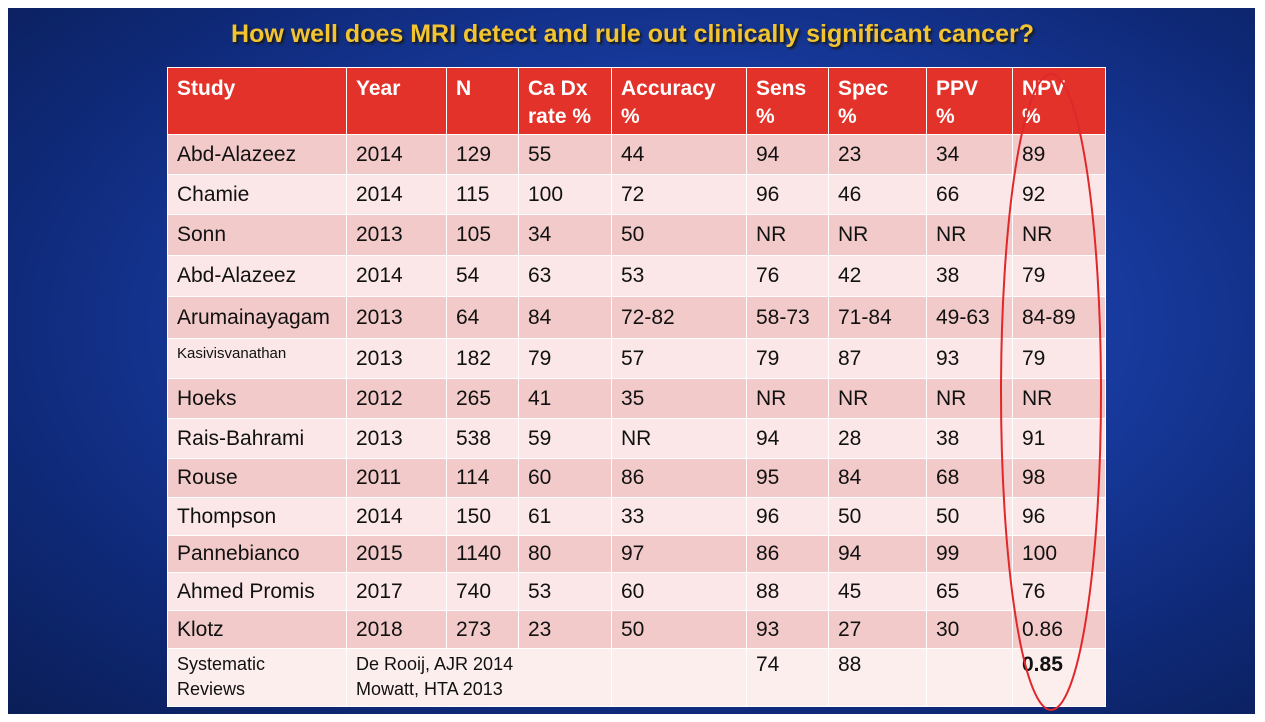 The height and width of the screenshot is (722, 1265). What do you see at coordinates (969, 101) in the screenshot?
I see `header-cell: PPV%` at bounding box center [969, 101].